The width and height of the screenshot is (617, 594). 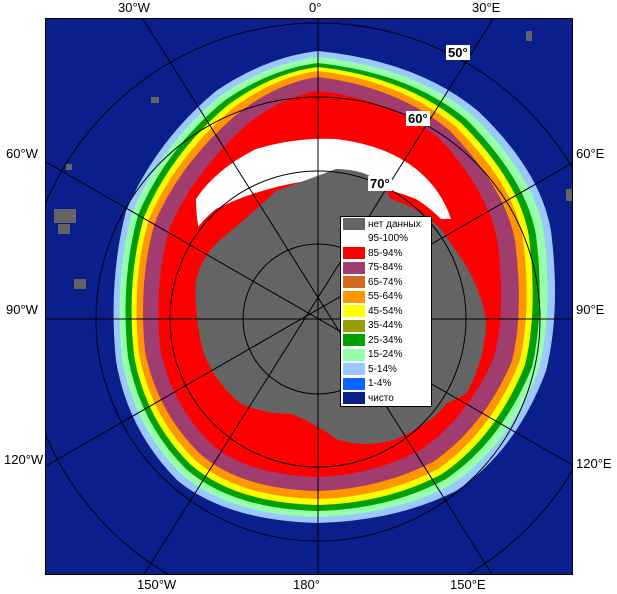 I want to click on legend-item: нет данных, so click(x=386, y=224).